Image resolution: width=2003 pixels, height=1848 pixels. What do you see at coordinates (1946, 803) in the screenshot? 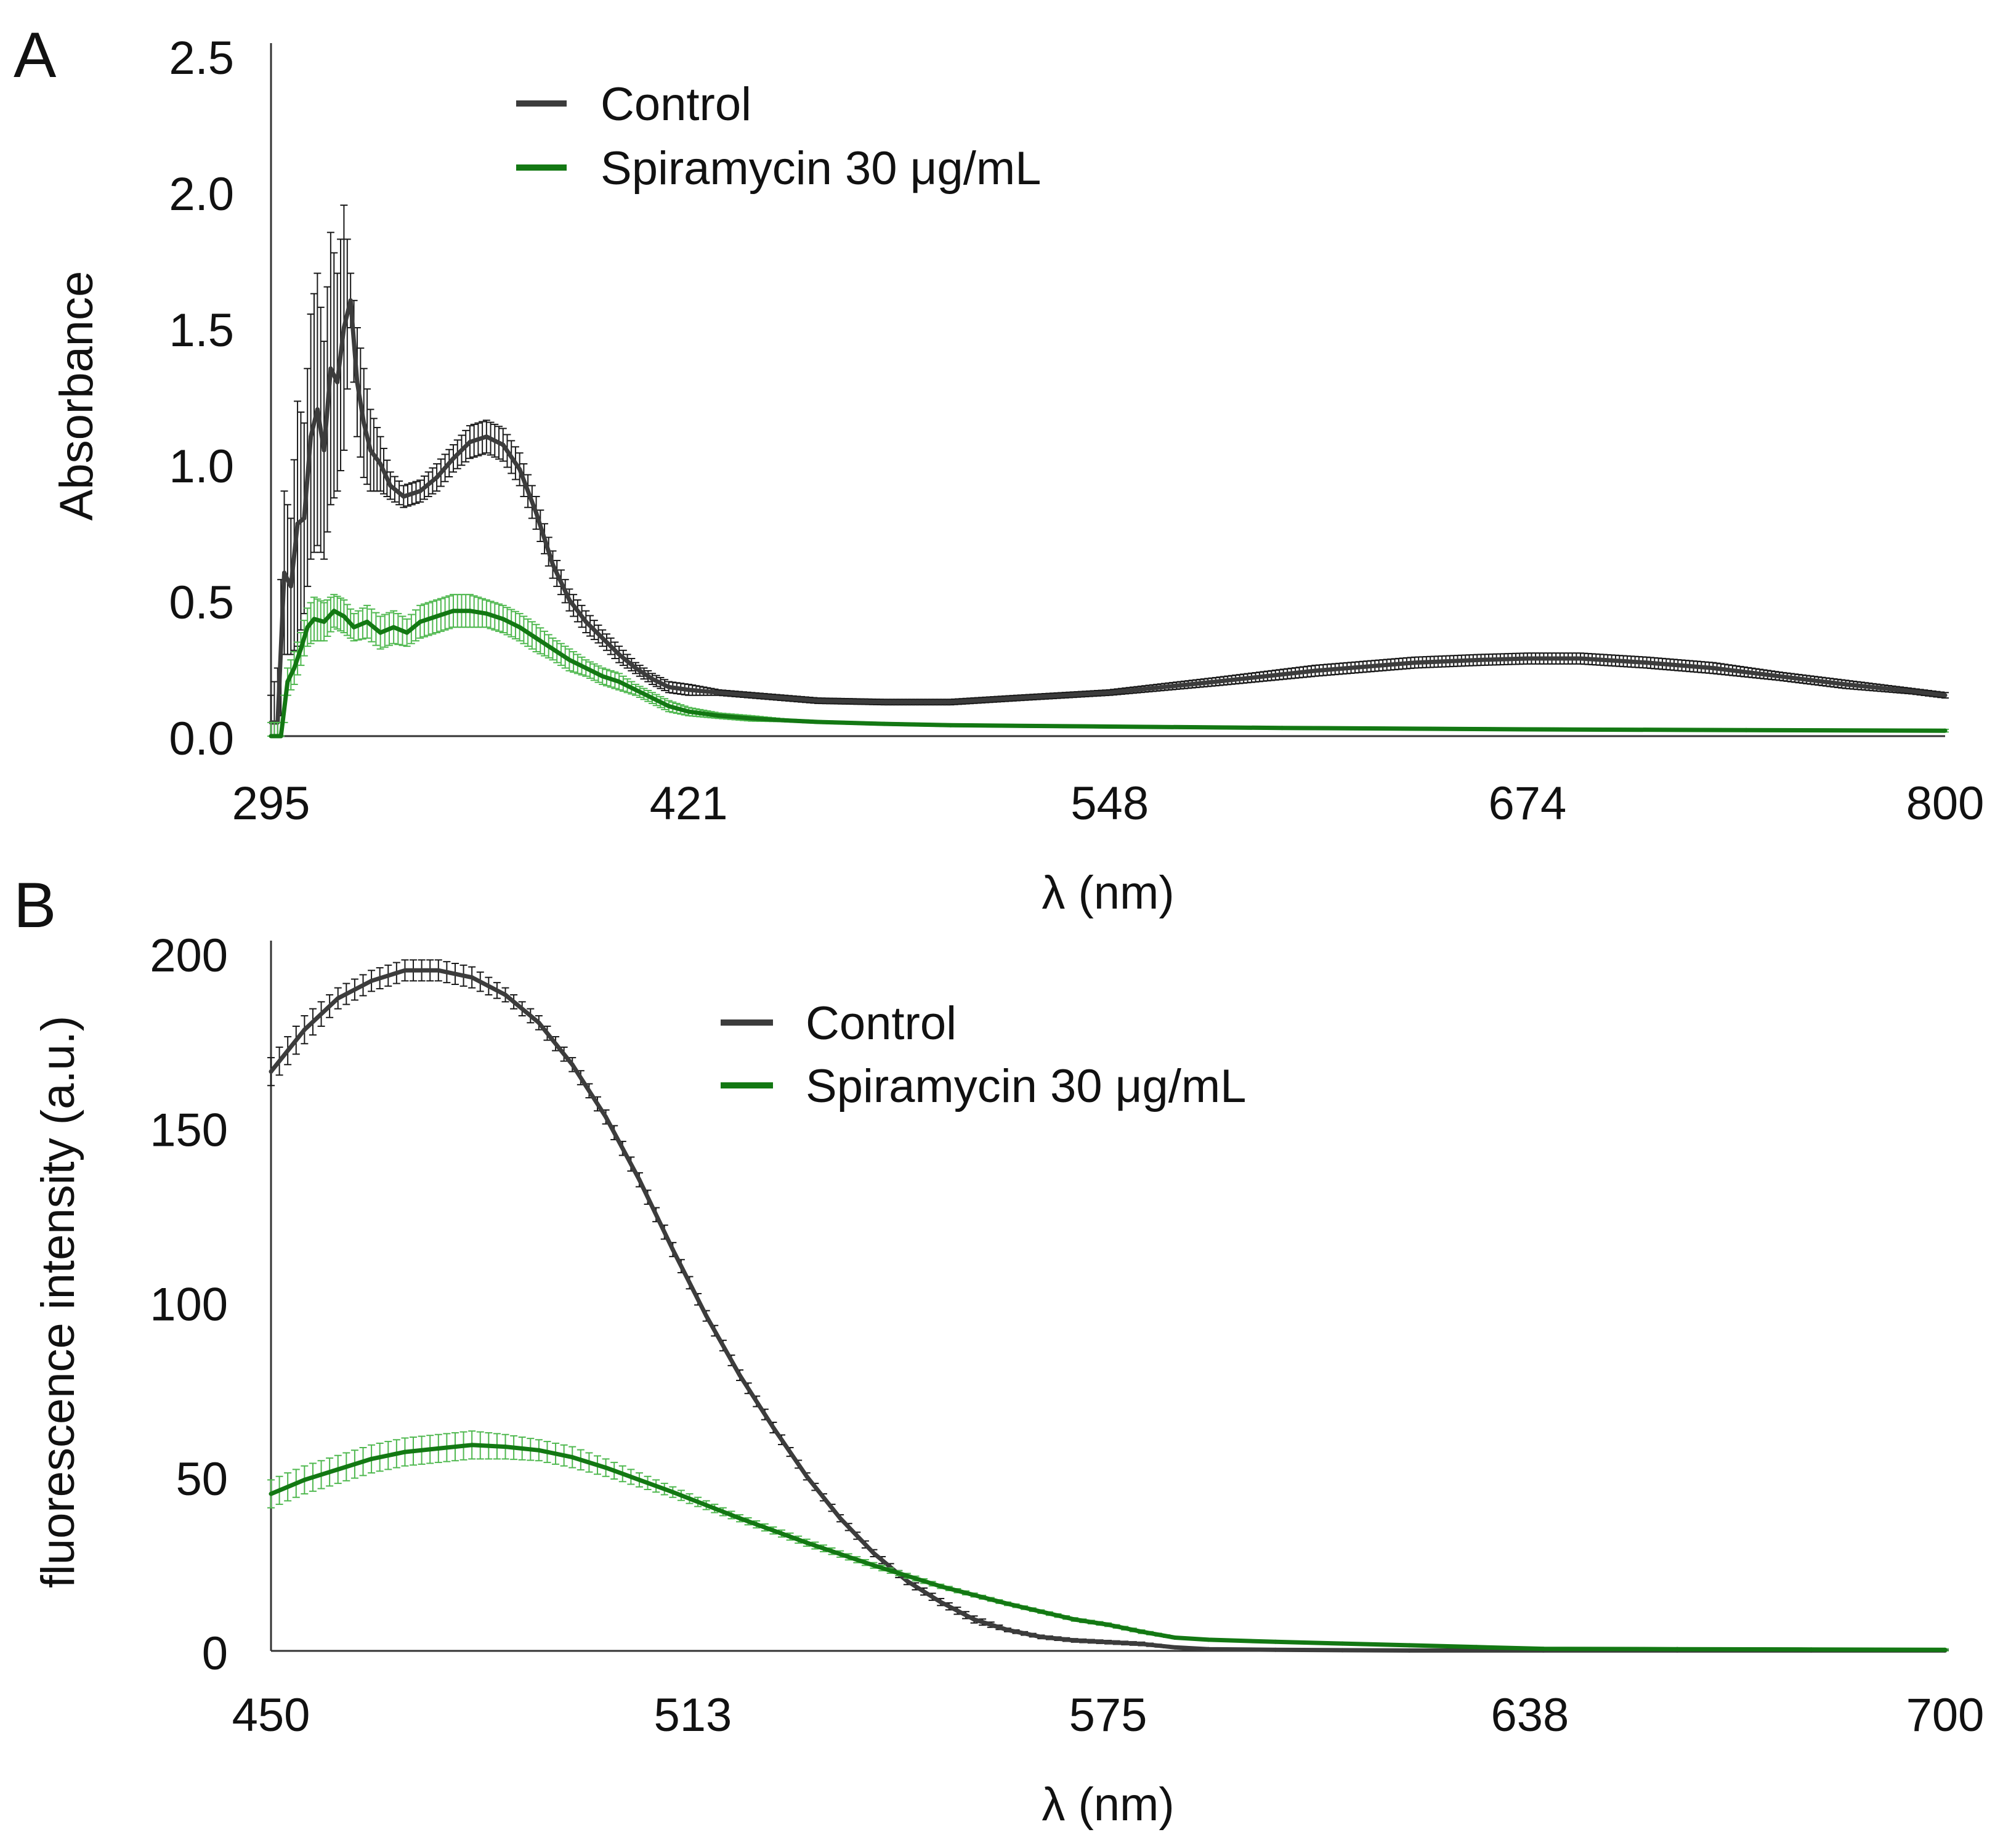
I see `x-tick-label: 800` at bounding box center [1946, 803].